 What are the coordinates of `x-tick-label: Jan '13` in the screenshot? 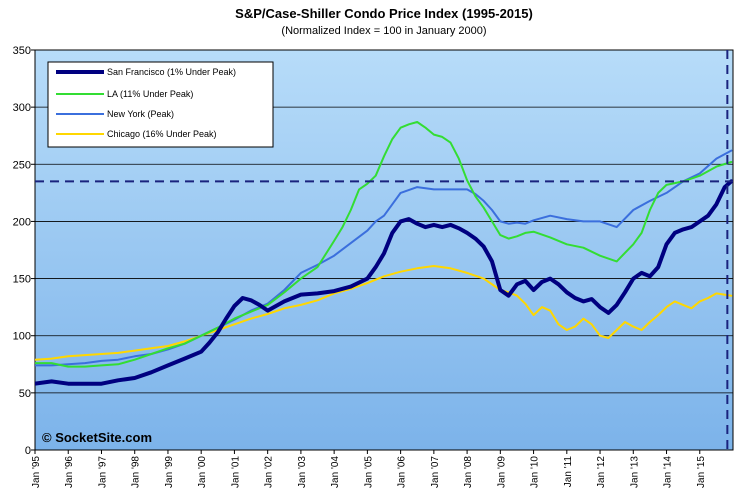 It's located at (634, 472).